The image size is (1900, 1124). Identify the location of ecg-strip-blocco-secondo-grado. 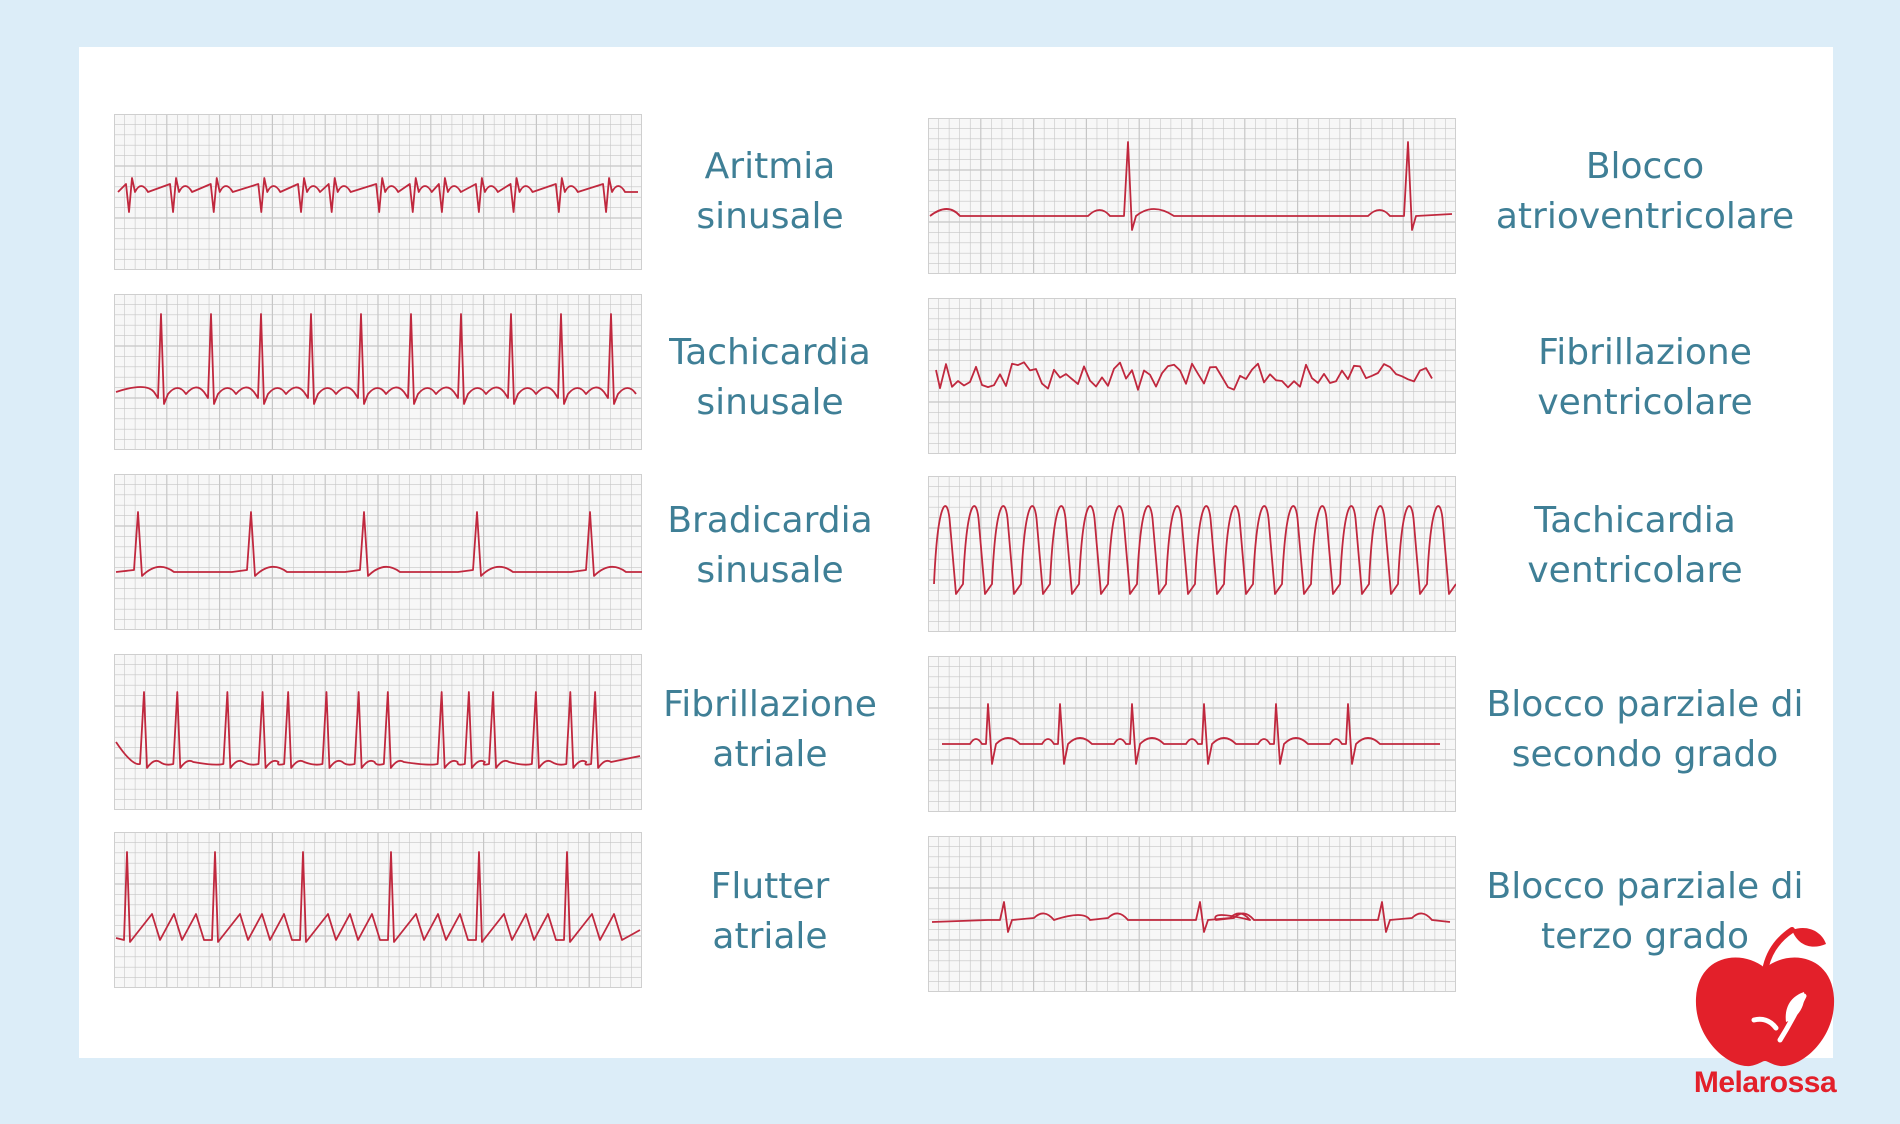
(1192, 734).